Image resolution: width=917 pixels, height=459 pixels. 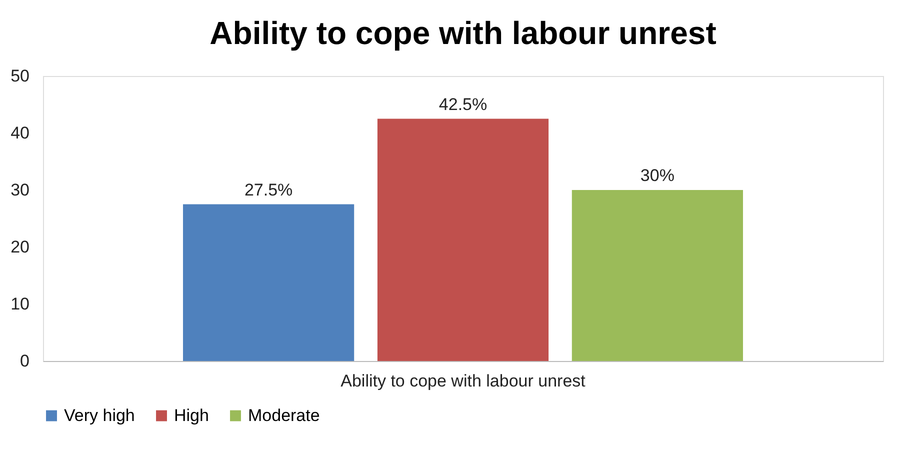 I want to click on chart-title: Ability to cope with labour unrest, so click(x=463, y=33).